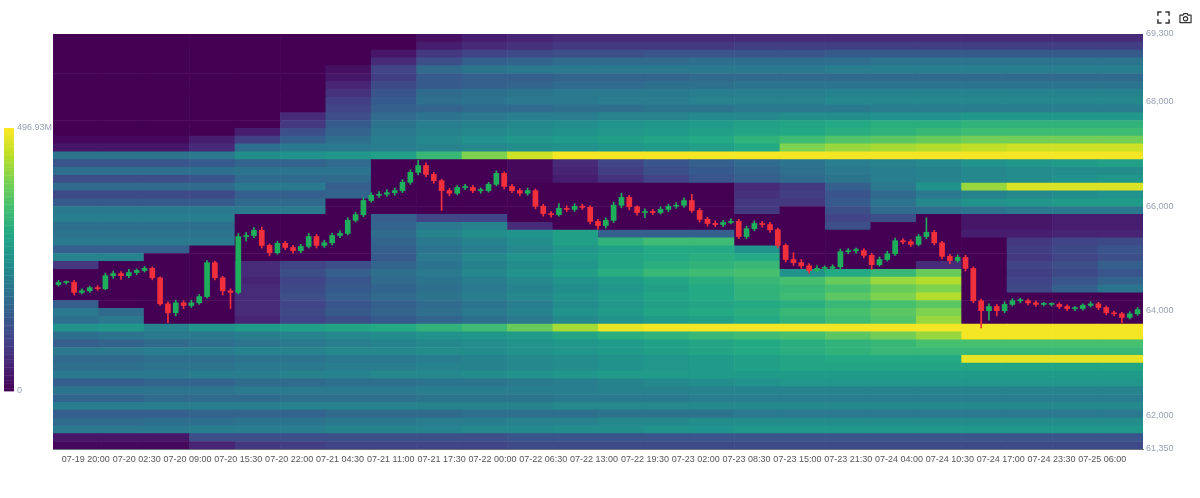  Describe the element at coordinates (85, 458) in the screenshot. I see `x-tick-label: 07-19 20:00` at that location.